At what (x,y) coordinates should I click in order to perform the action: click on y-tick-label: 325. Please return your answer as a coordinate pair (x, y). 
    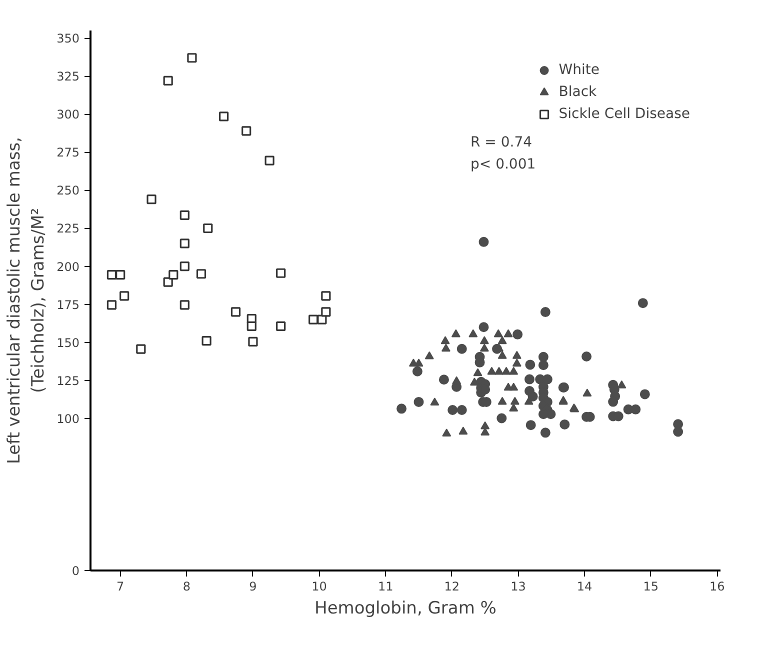
    Looking at the image, I should click on (68, 77).